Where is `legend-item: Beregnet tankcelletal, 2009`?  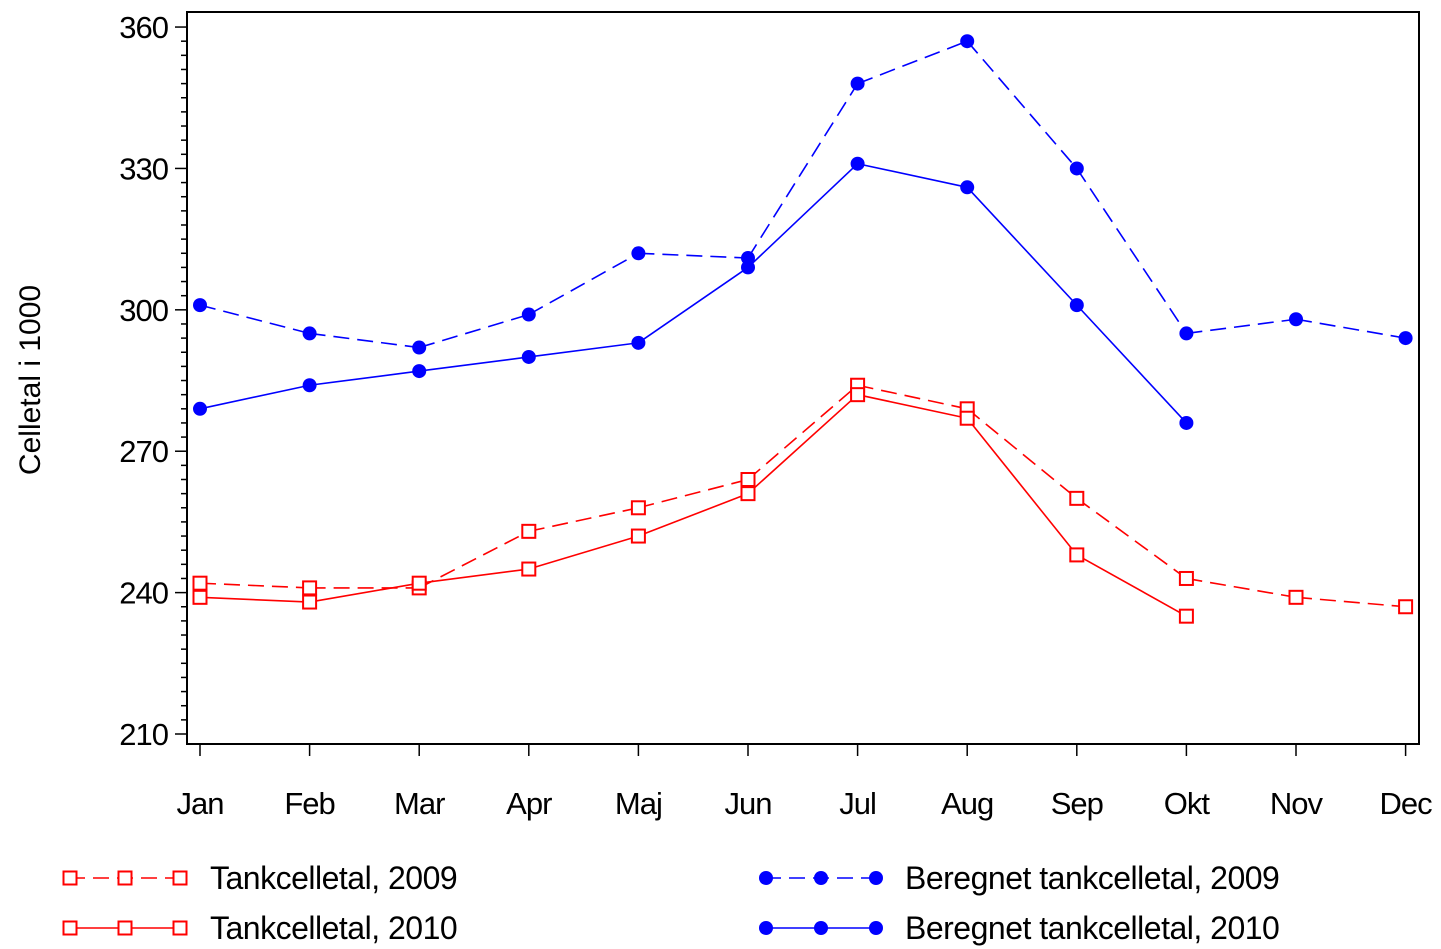 legend-item: Beregnet tankcelletal, 2009 is located at coordinates (1019, 878).